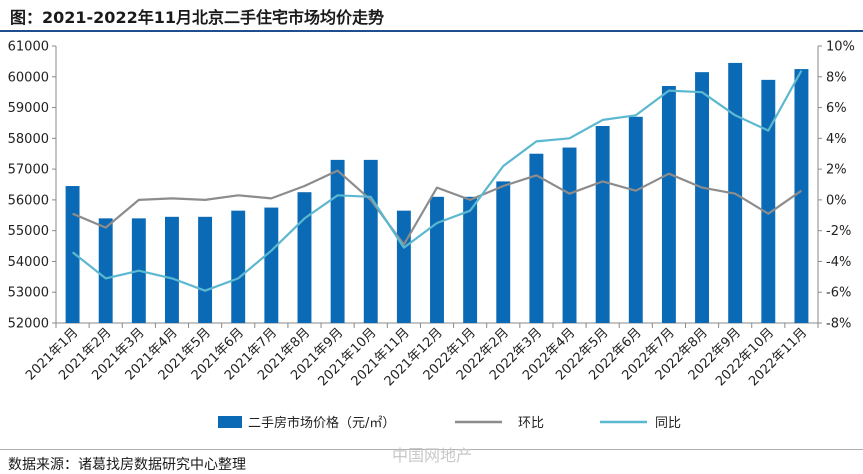 This screenshot has height=474, width=863. What do you see at coordinates (28, 77) in the screenshot?
I see `y-left-tick-label: 60000` at bounding box center [28, 77].